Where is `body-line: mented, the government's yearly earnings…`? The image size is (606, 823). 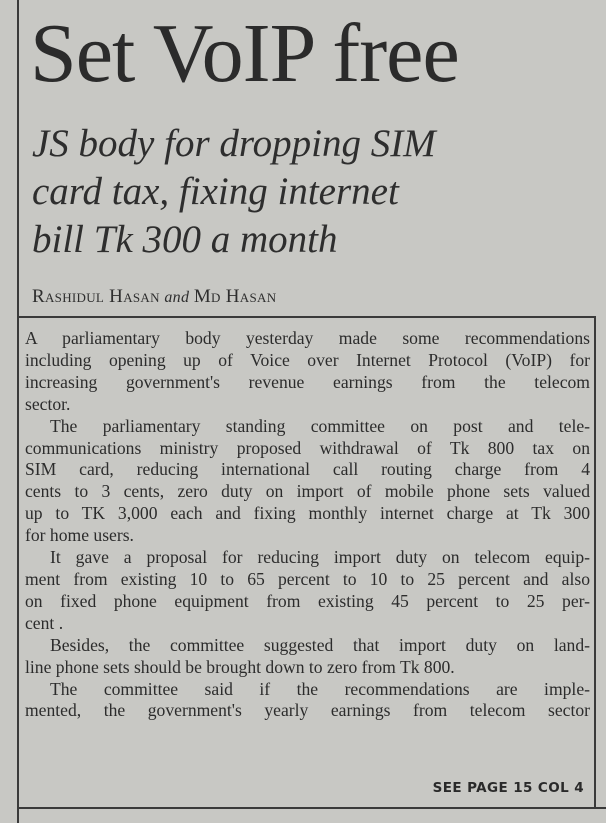
body-line: mented, the government's yearly earnings… is located at coordinates (307, 710).